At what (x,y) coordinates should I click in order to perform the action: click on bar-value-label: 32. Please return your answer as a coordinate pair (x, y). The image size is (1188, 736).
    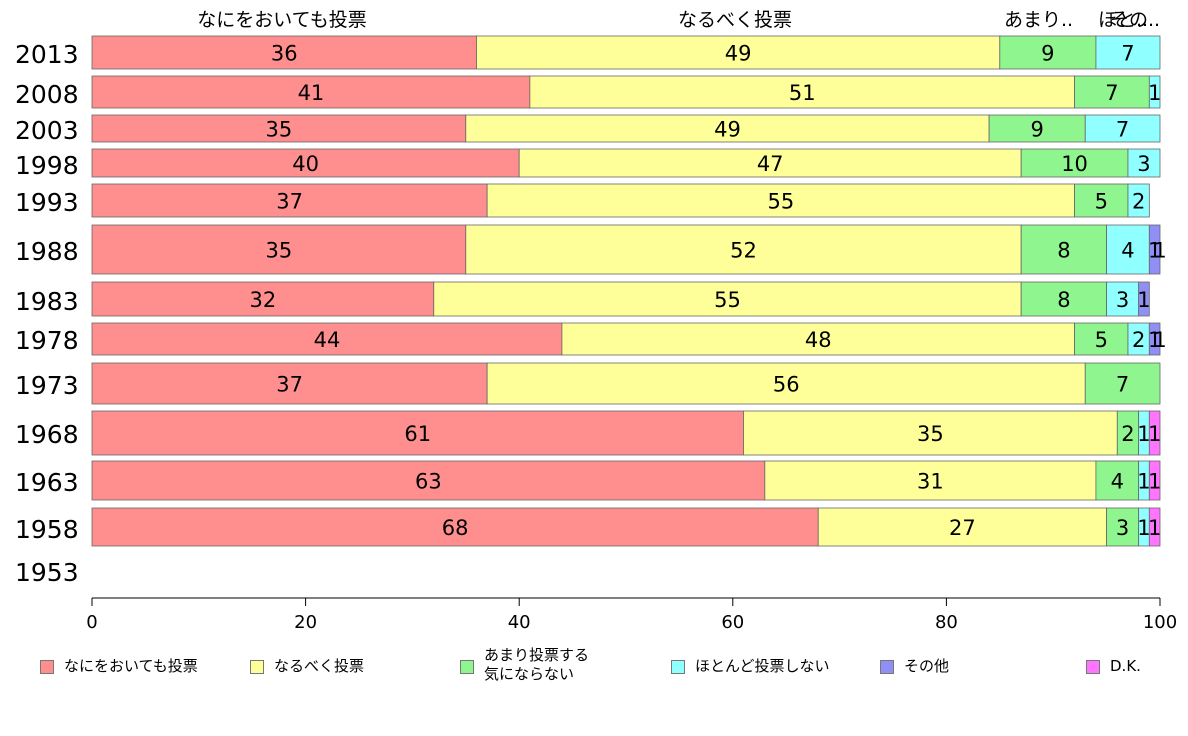
    Looking at the image, I should click on (263, 300).